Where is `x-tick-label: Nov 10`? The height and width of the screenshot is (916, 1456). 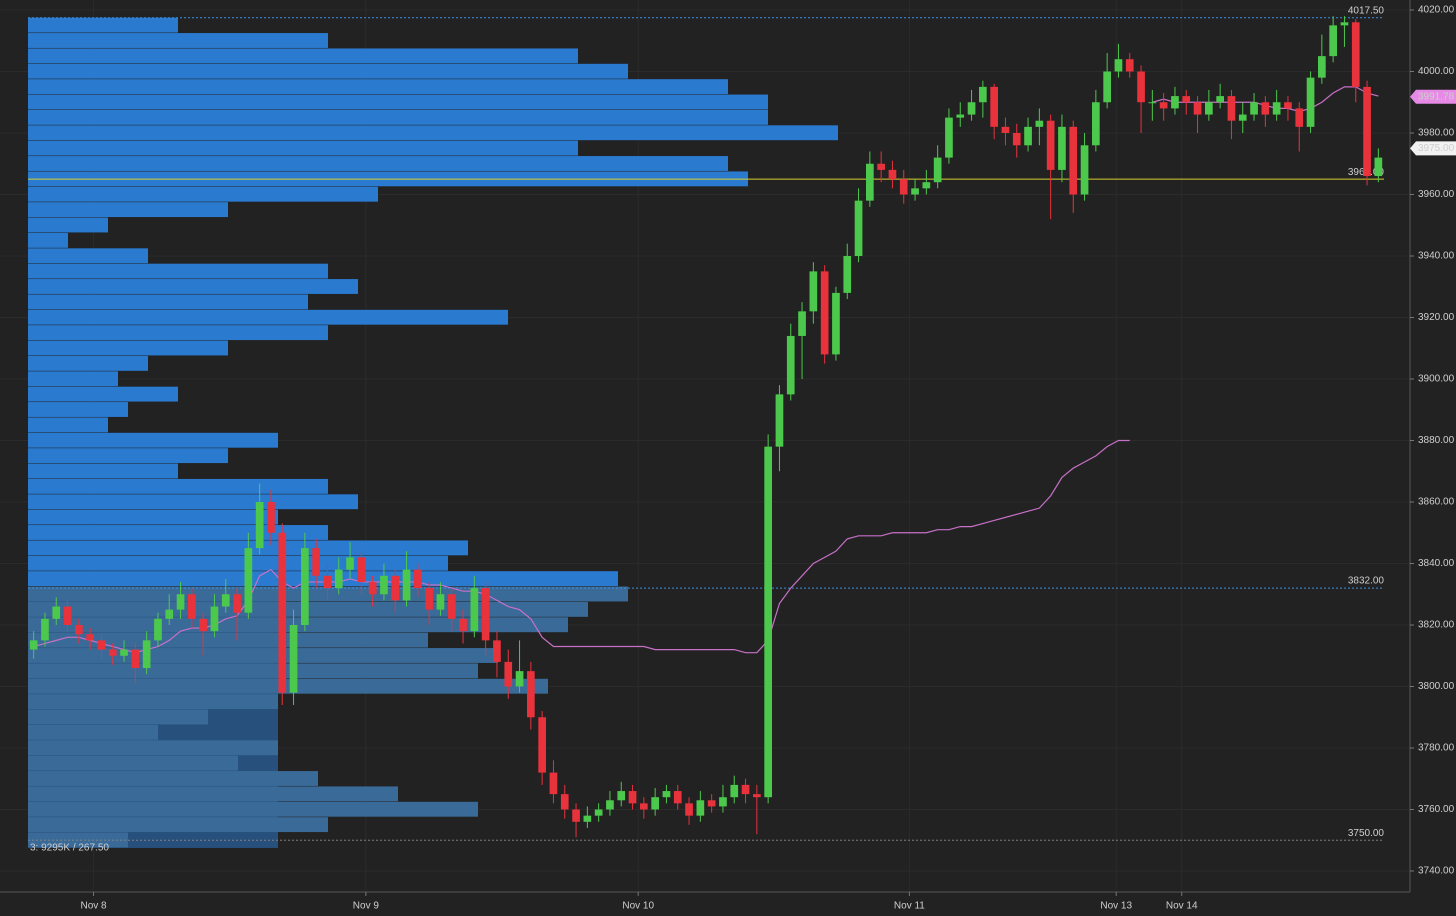
x-tick-label: Nov 10 is located at coordinates (638, 906).